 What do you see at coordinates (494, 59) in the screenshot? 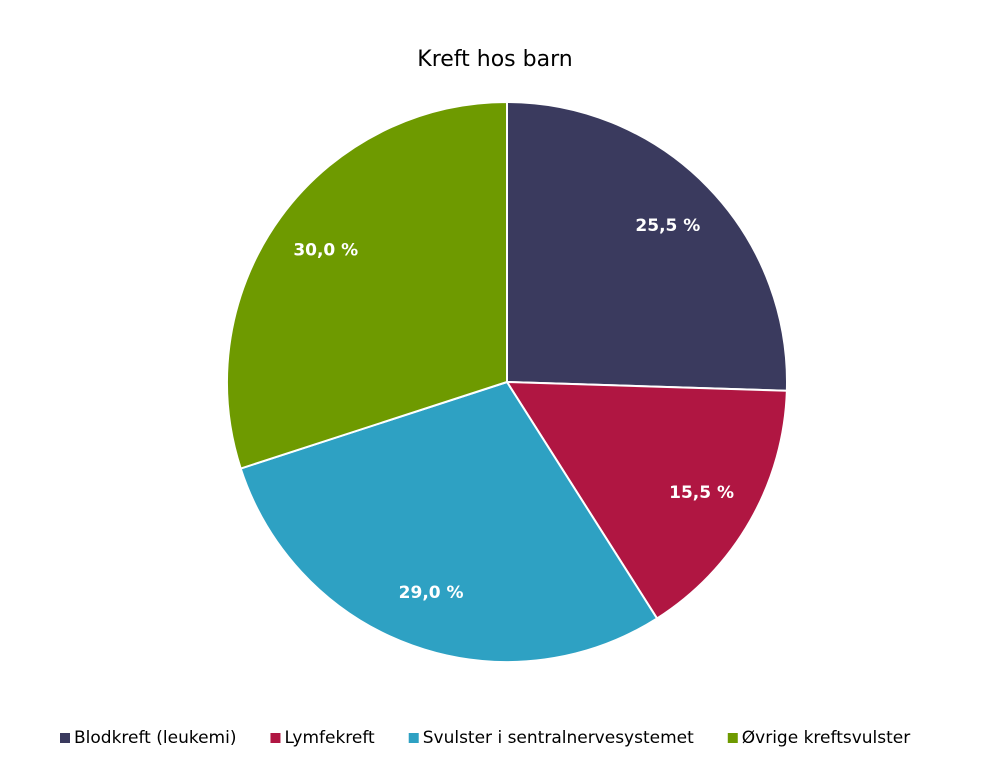
I see `chart-title: Kreft hos barn` at bounding box center [494, 59].